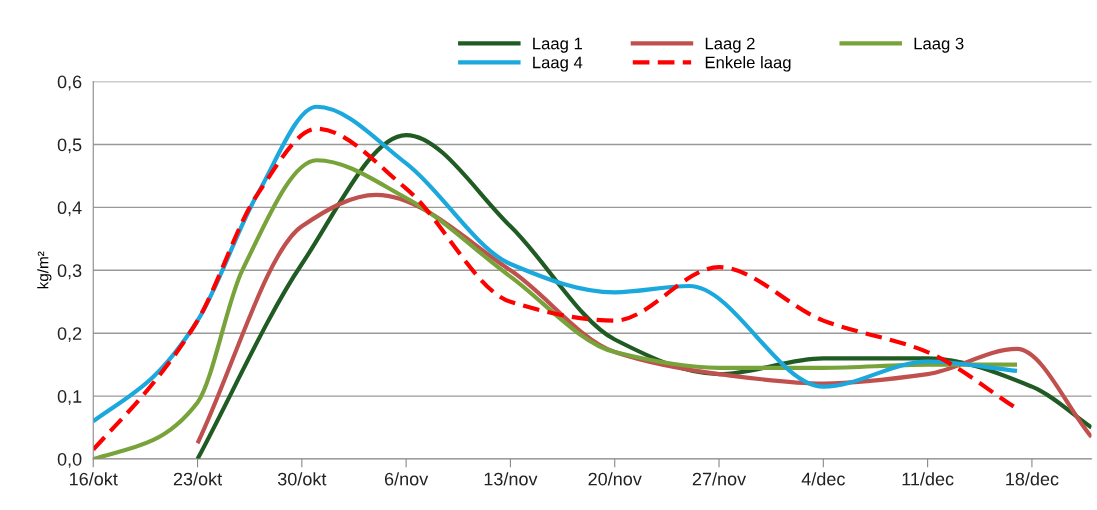  What do you see at coordinates (69, 83) in the screenshot?
I see `y-tick-label: 0,6` at bounding box center [69, 83].